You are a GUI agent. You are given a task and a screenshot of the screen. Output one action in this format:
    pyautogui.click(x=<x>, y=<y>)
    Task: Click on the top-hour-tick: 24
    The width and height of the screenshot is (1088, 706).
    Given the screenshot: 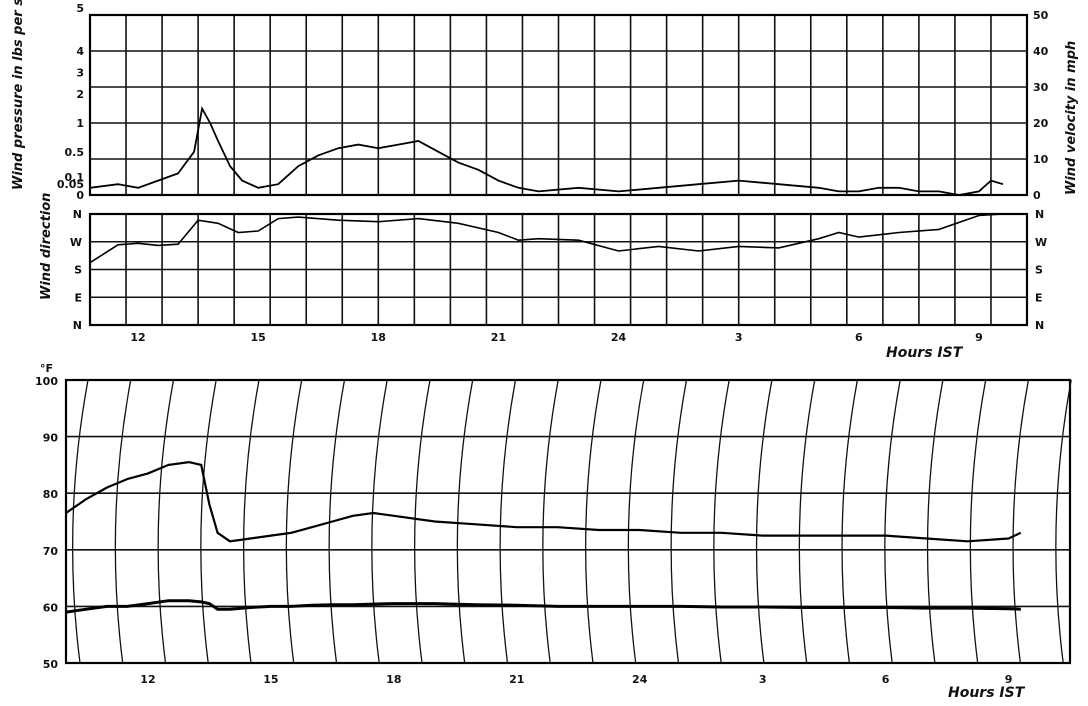 What is the action you would take?
    pyautogui.click(x=619, y=337)
    